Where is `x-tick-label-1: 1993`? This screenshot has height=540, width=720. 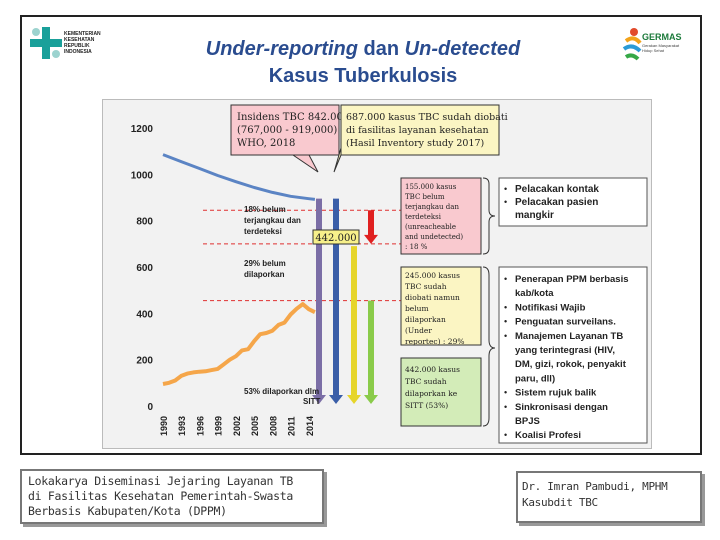
x-tick-label-1: 1993 is located at coordinates (182, 426).